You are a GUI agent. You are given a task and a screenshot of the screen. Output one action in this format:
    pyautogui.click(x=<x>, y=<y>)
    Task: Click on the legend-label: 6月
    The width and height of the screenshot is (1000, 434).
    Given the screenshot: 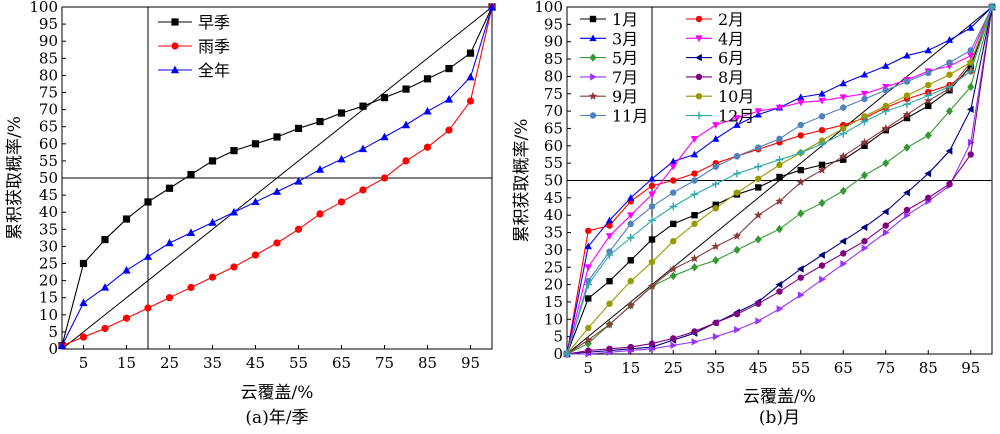 What is the action you would take?
    pyautogui.click(x=731, y=58)
    